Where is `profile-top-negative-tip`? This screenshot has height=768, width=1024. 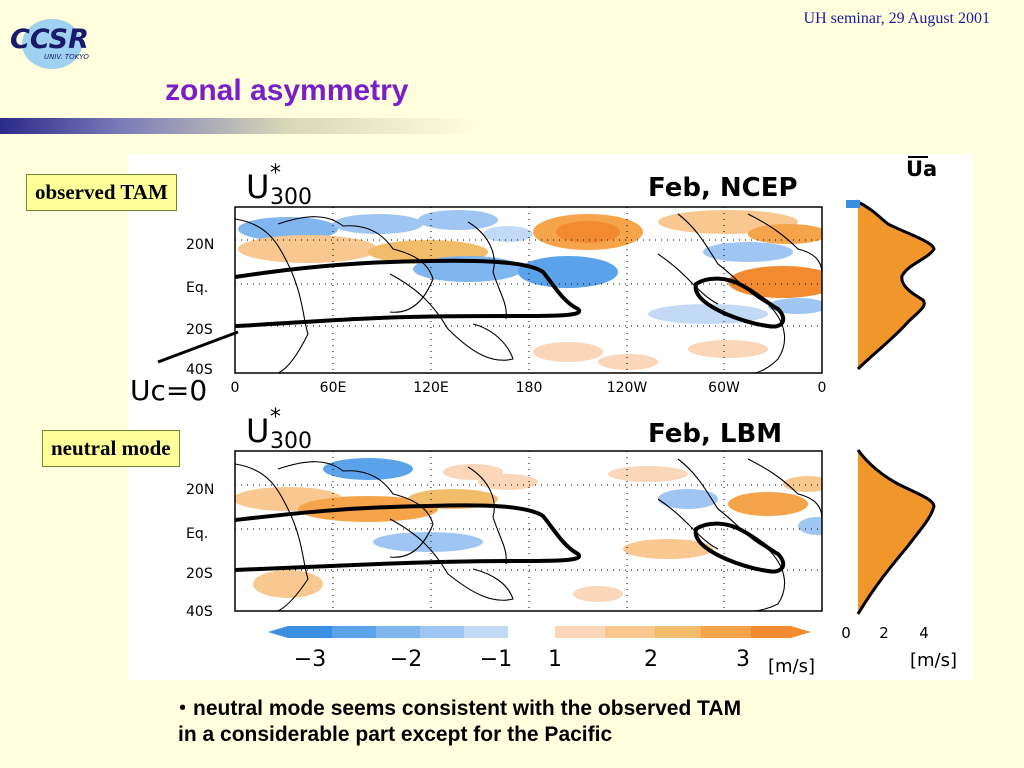
profile-top-negative-tip is located at coordinates (853, 204).